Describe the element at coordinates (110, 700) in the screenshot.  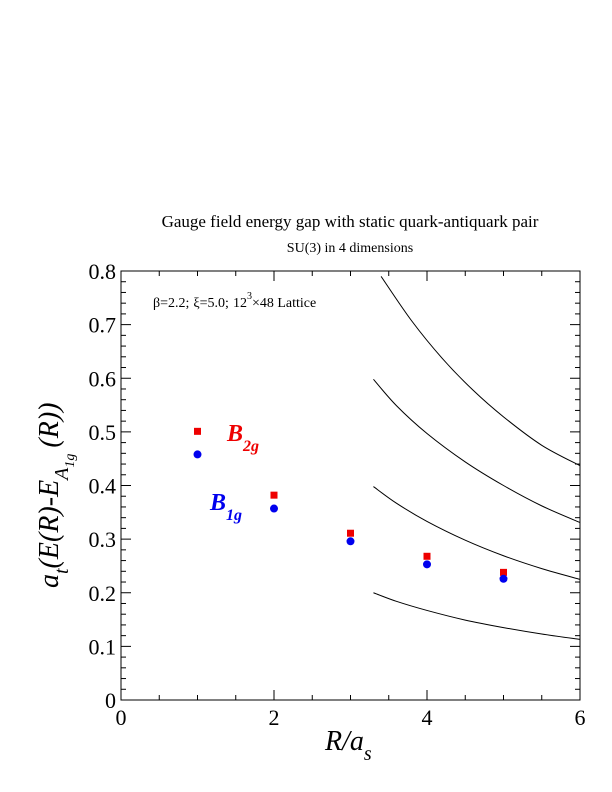
I see `y-tick-label: 0` at that location.